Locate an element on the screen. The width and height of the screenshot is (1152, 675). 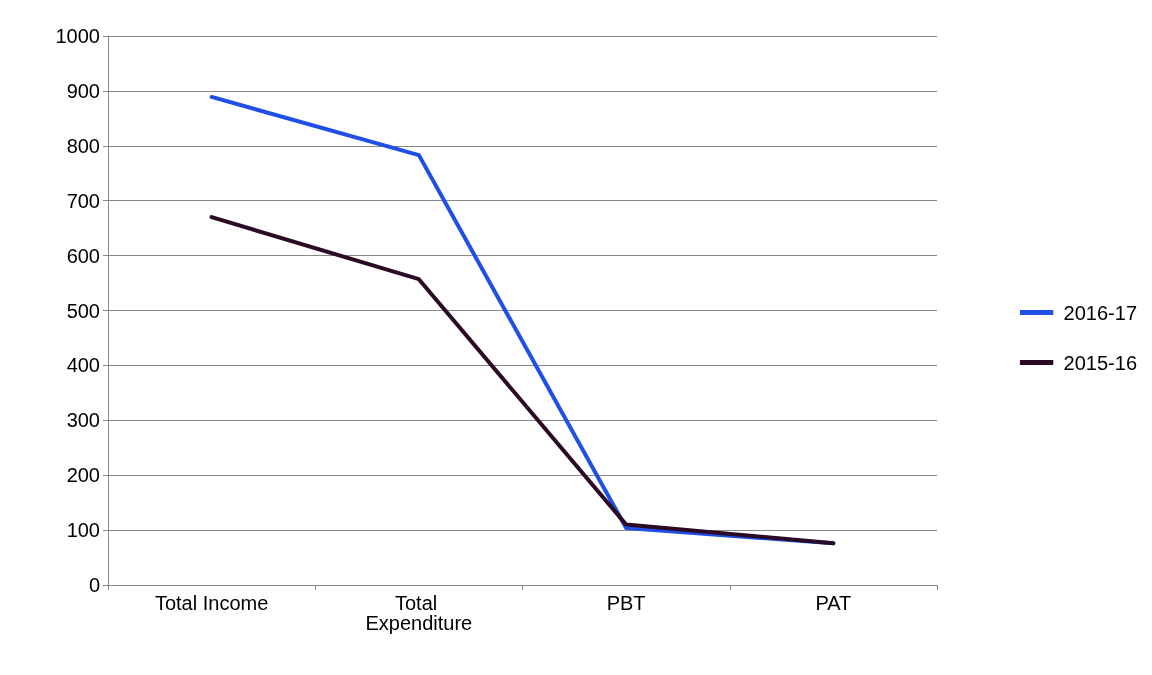
legend-label: 2016-17 is located at coordinates (1100, 312).